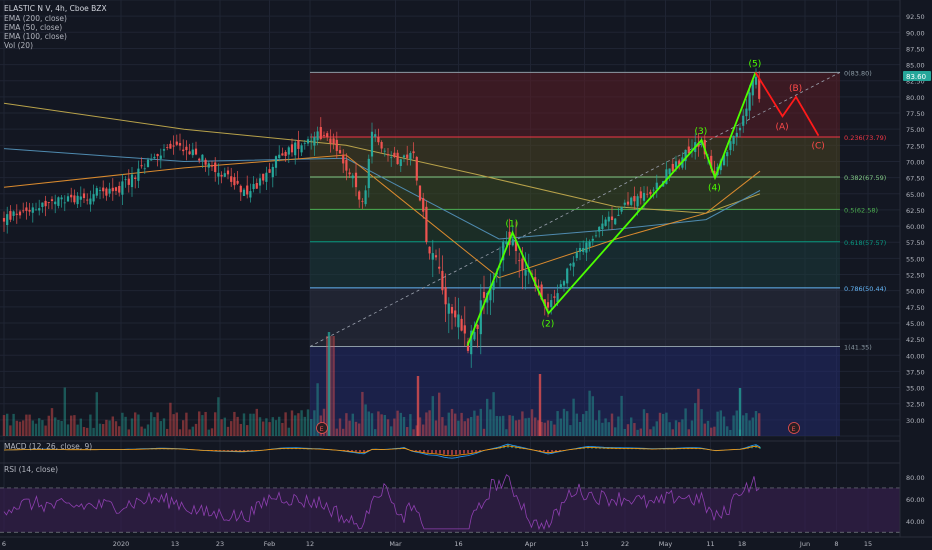 The image size is (932, 550). What do you see at coordinates (382, 451) in the screenshot?
I see `macd-signal-line` at bounding box center [382, 451].